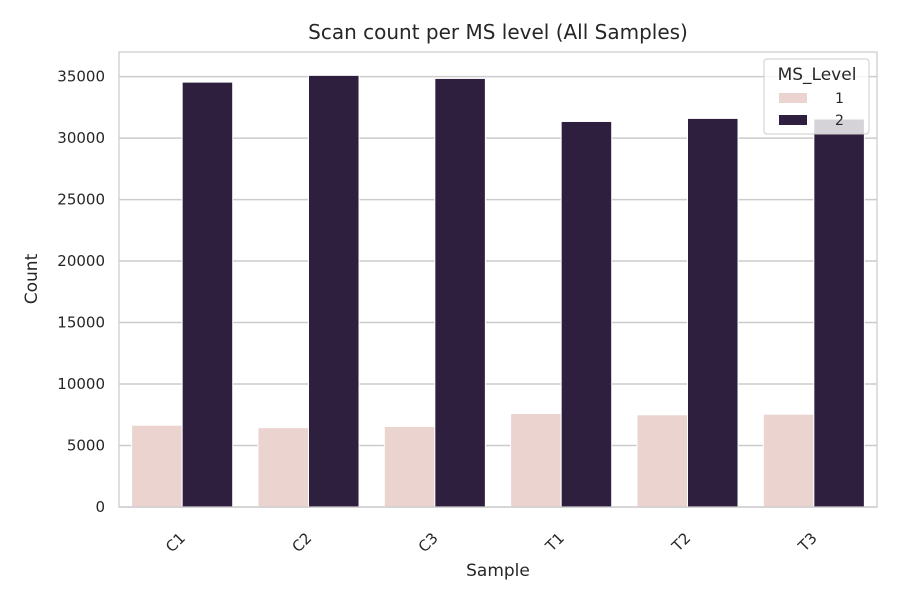 This screenshot has width=900, height=604. What do you see at coordinates (301, 542) in the screenshot?
I see `x-tick-label: C2` at bounding box center [301, 542].